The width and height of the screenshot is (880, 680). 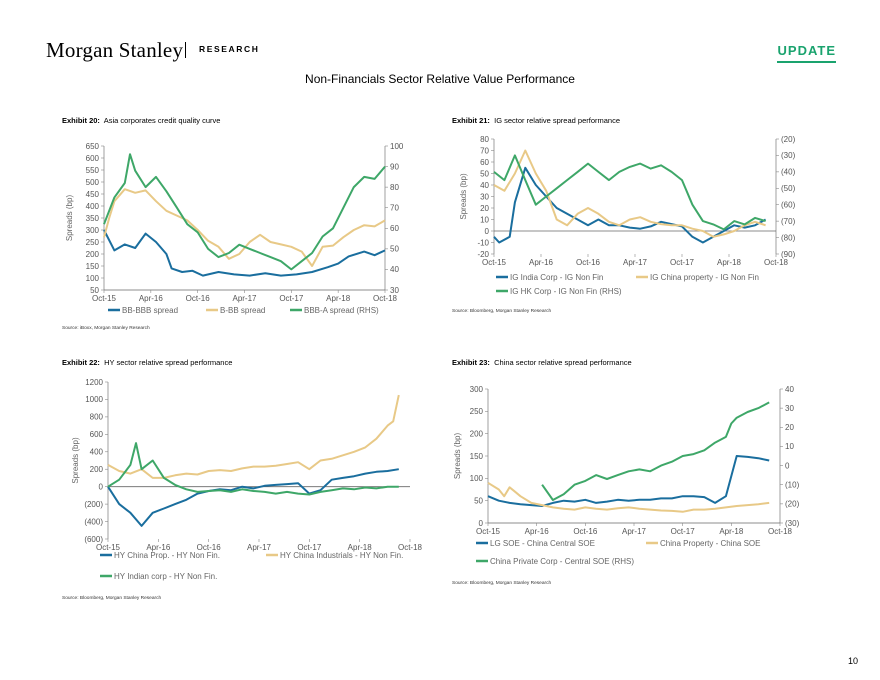 What do you see at coordinates (484, 162) in the screenshot?
I see `y-tick-label: 60` at bounding box center [484, 162].